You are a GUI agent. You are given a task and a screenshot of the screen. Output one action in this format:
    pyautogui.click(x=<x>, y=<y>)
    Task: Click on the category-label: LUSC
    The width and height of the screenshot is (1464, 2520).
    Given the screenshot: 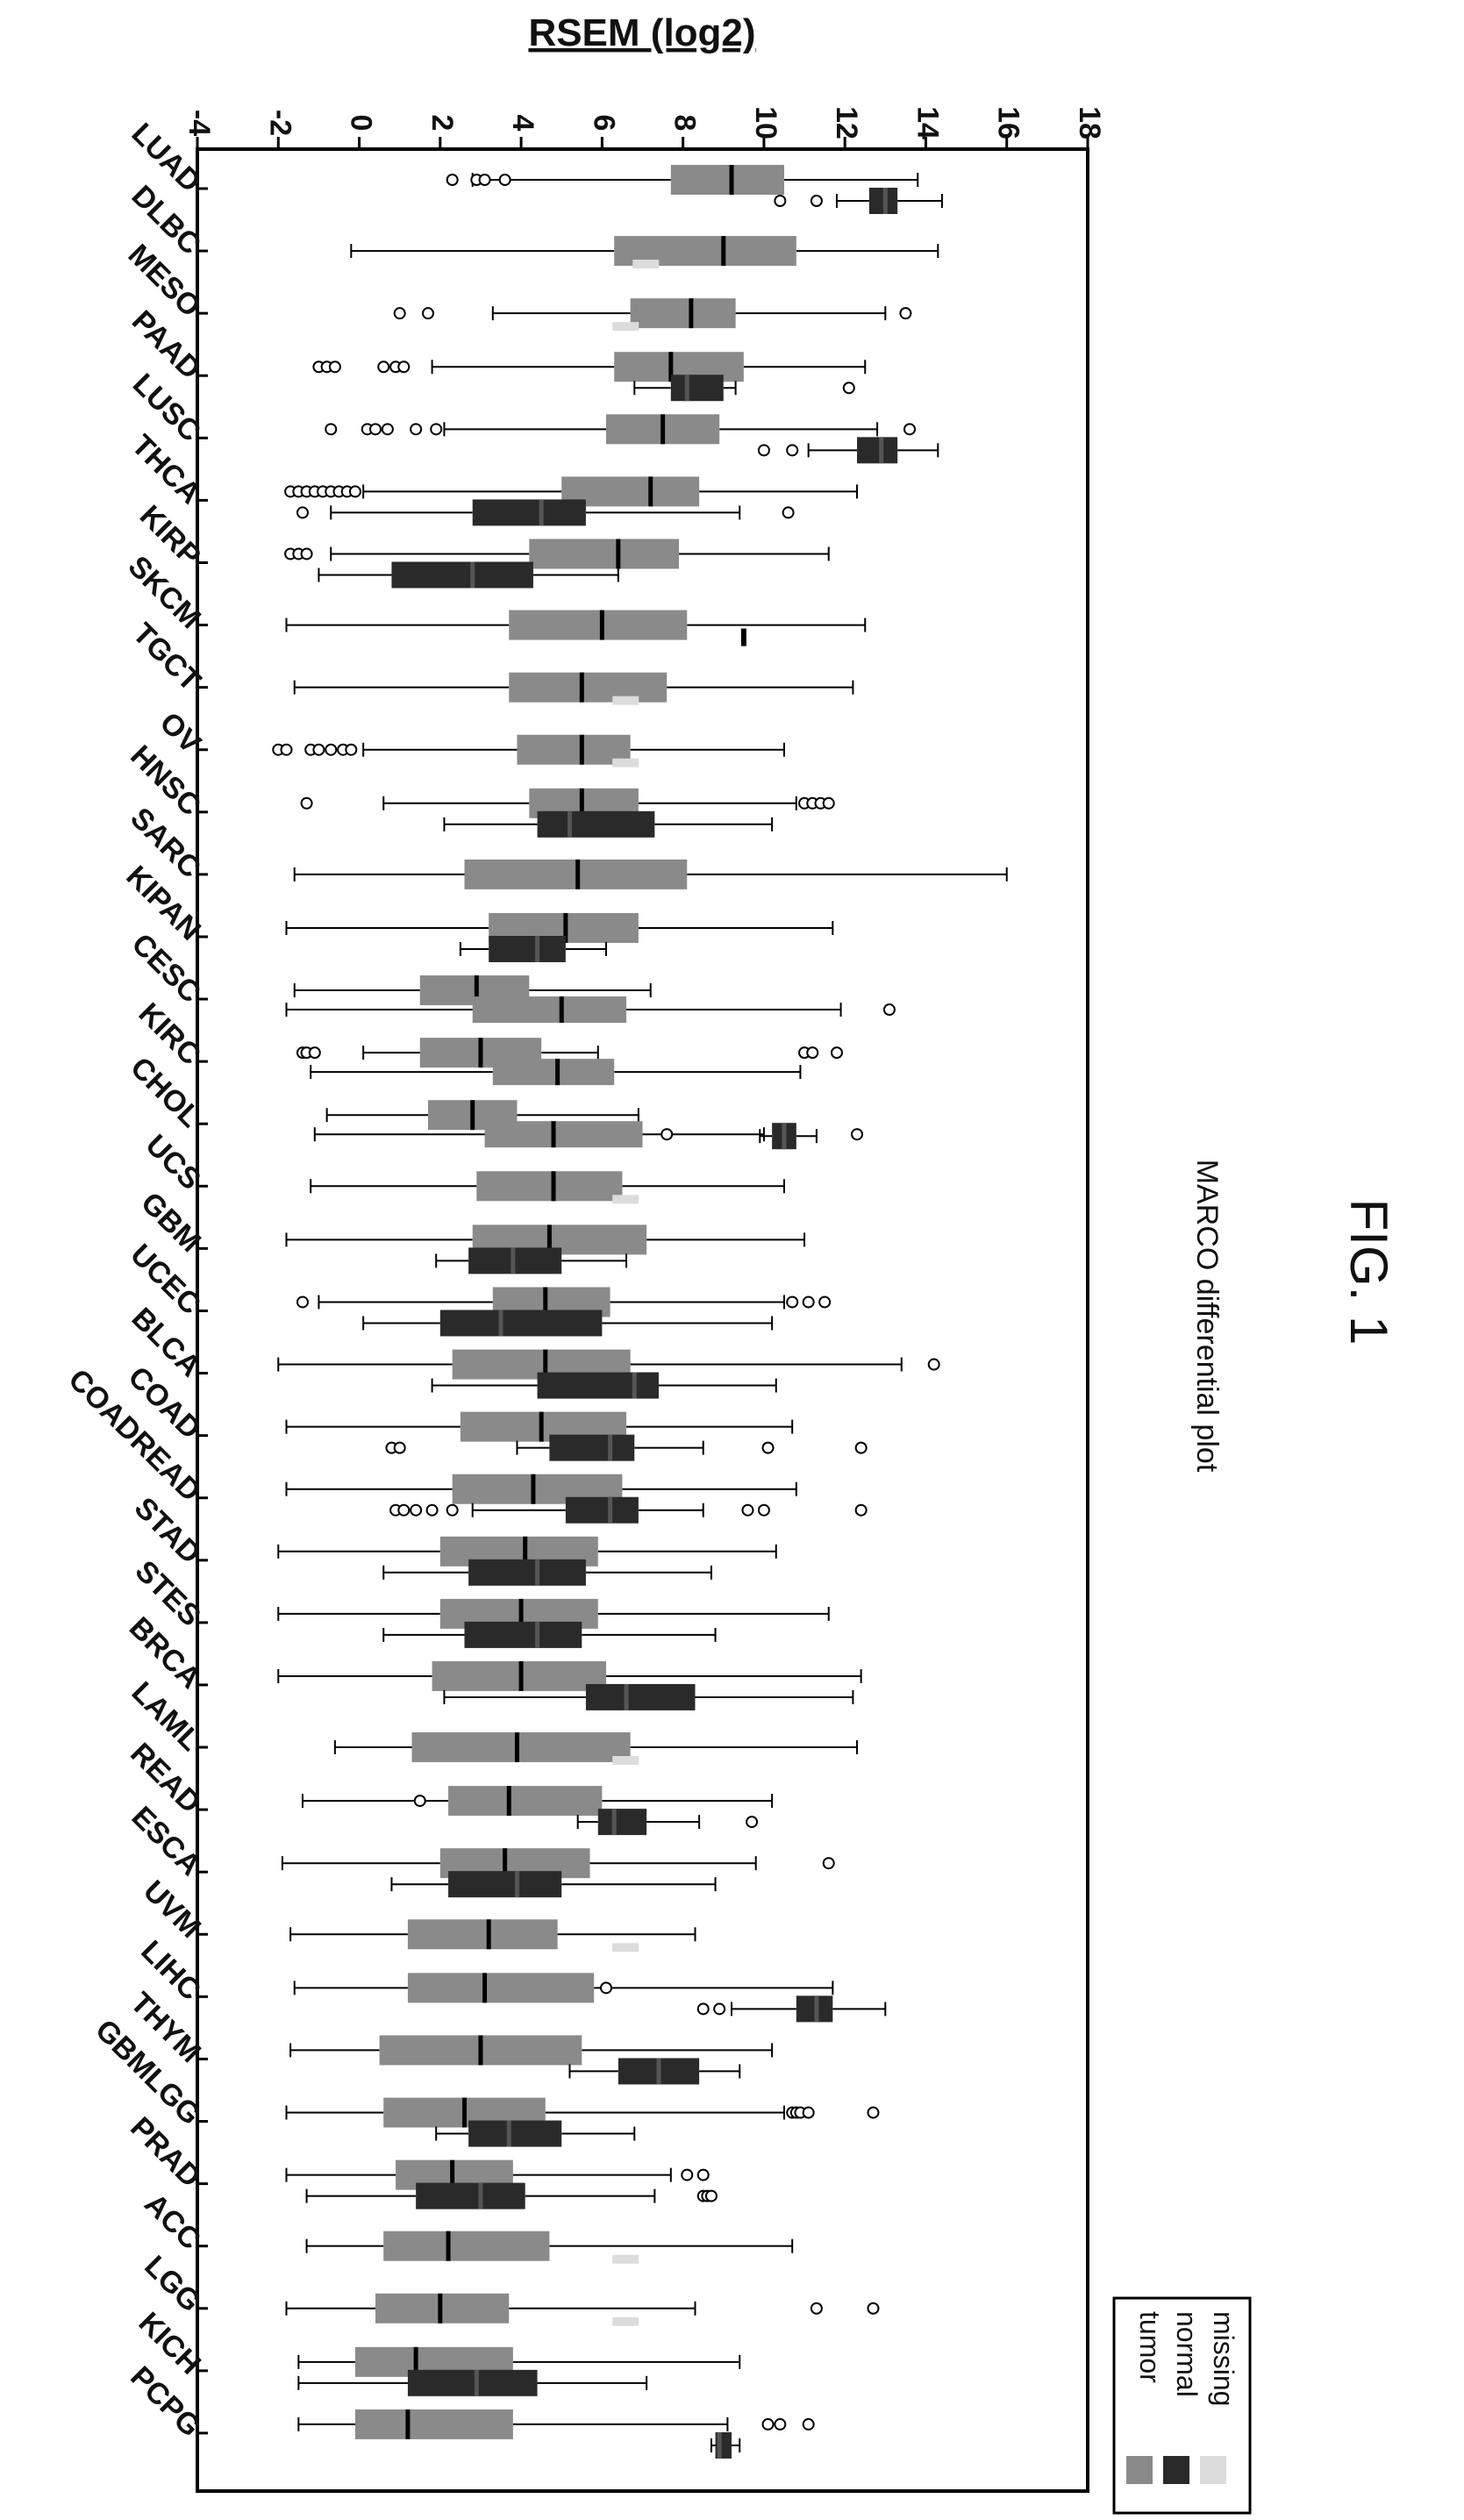 What is the action you would take?
    pyautogui.click(x=166, y=408)
    